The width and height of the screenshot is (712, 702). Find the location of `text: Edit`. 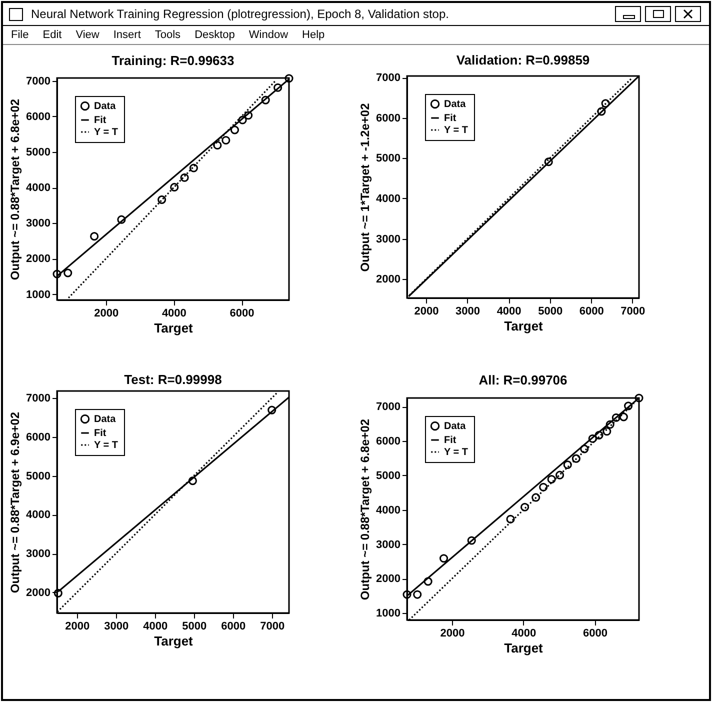

text: Edit is located at coordinates (52, 35).